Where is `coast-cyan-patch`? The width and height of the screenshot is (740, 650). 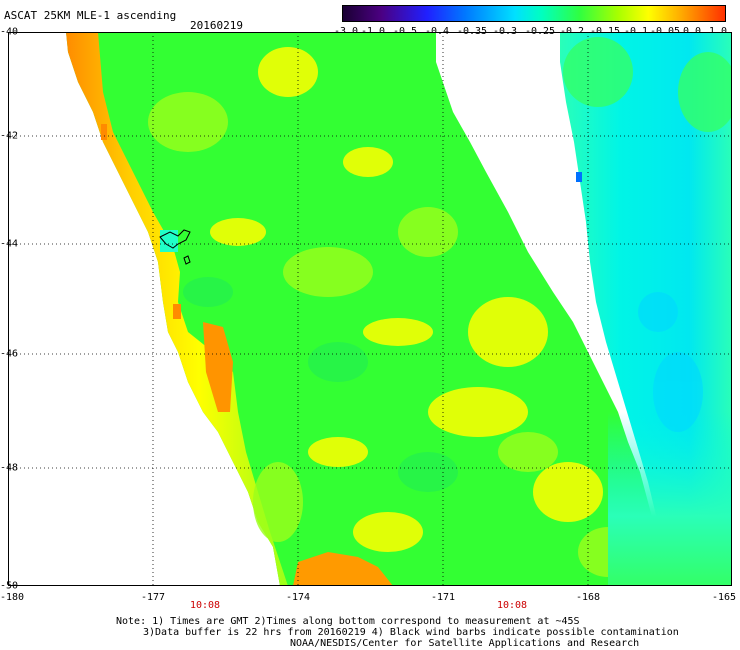 coast-cyan-patch is located at coordinates (169, 241).